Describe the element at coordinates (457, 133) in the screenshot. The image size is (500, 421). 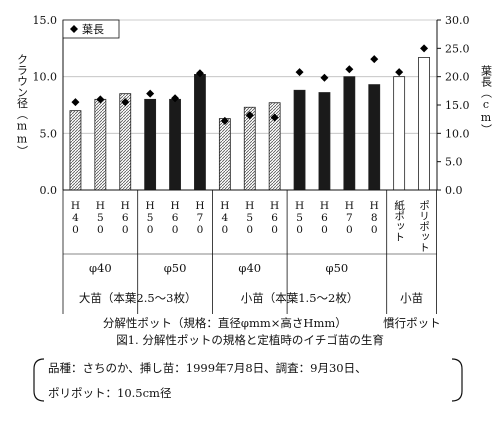
I see `y-right-tick-label: 10.0` at that location.